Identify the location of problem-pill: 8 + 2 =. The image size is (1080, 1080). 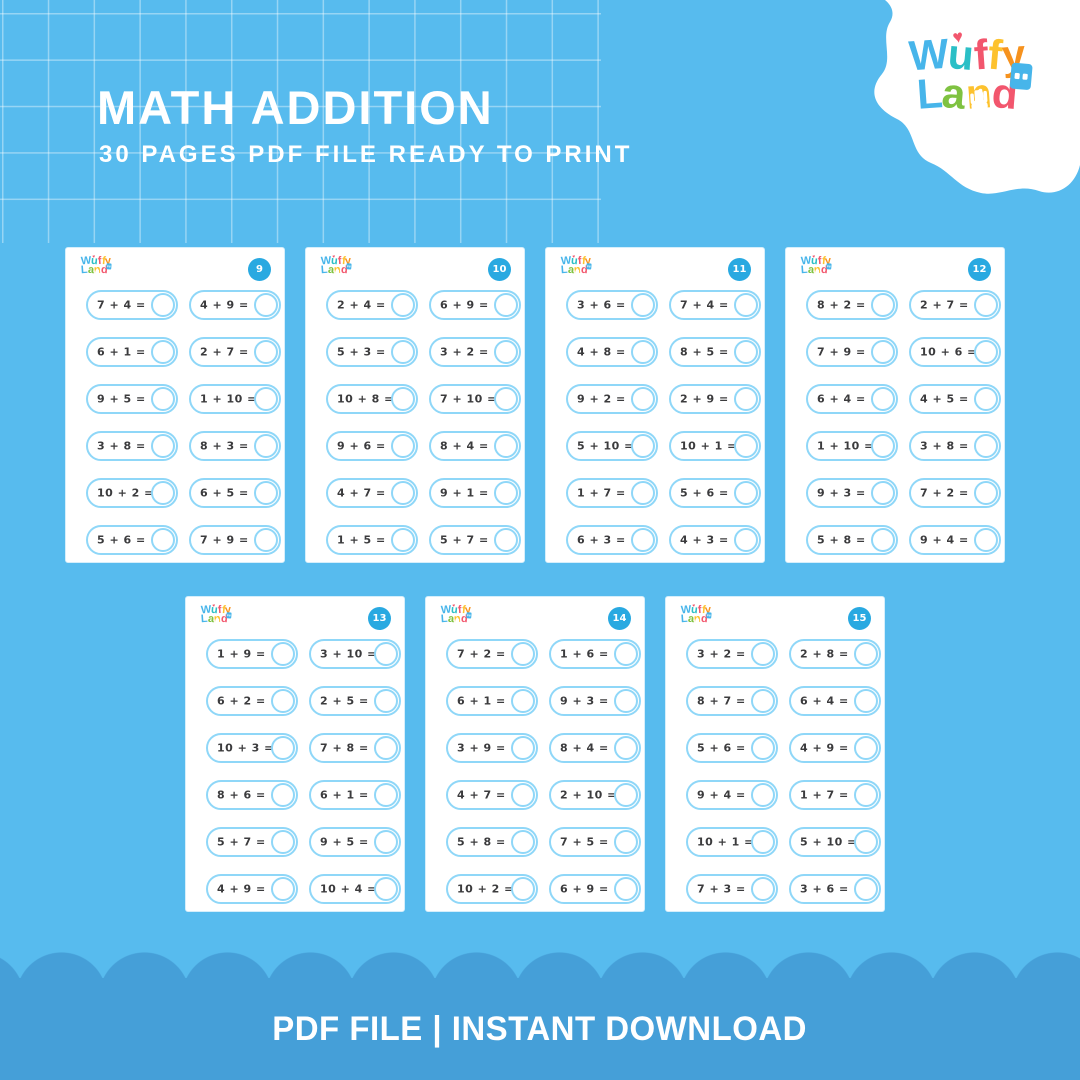
(852, 305).